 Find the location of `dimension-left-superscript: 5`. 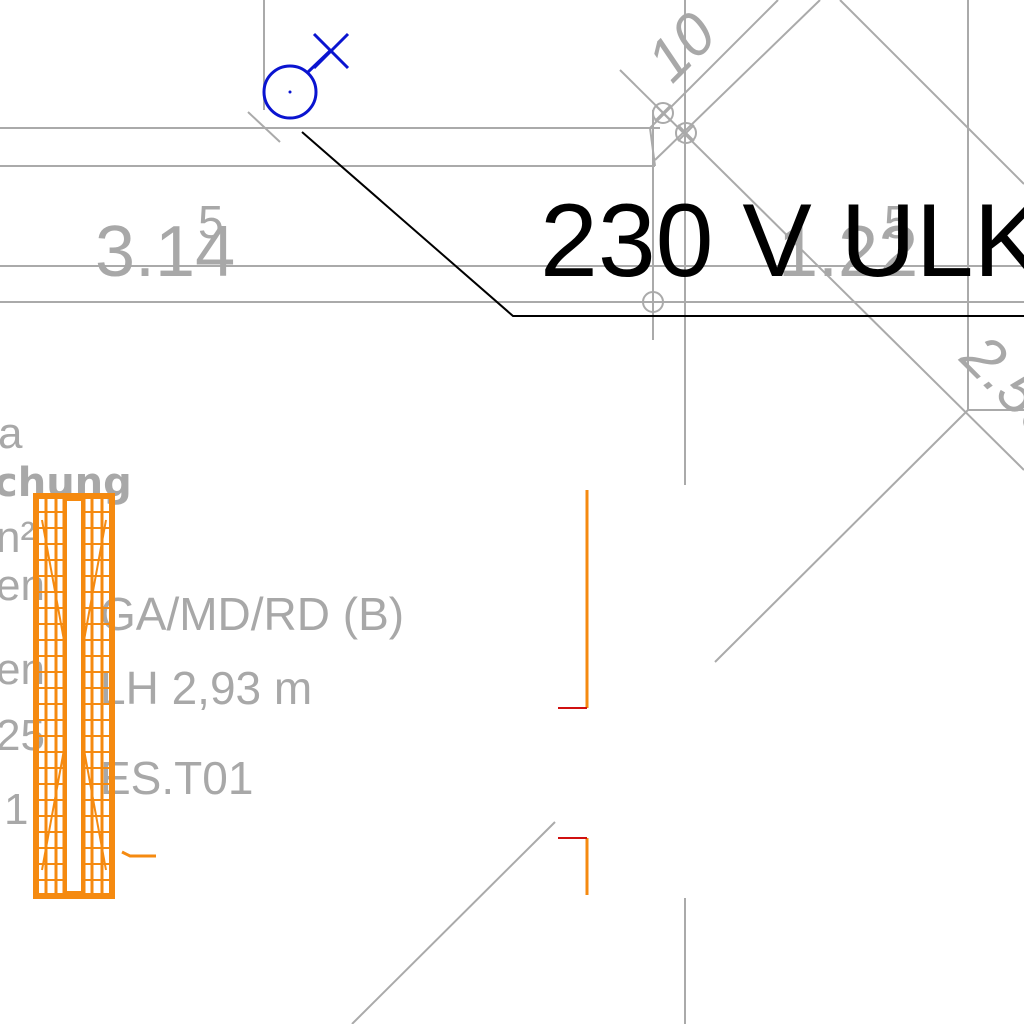

dimension-left-superscript: 5 is located at coordinates (211, 222).